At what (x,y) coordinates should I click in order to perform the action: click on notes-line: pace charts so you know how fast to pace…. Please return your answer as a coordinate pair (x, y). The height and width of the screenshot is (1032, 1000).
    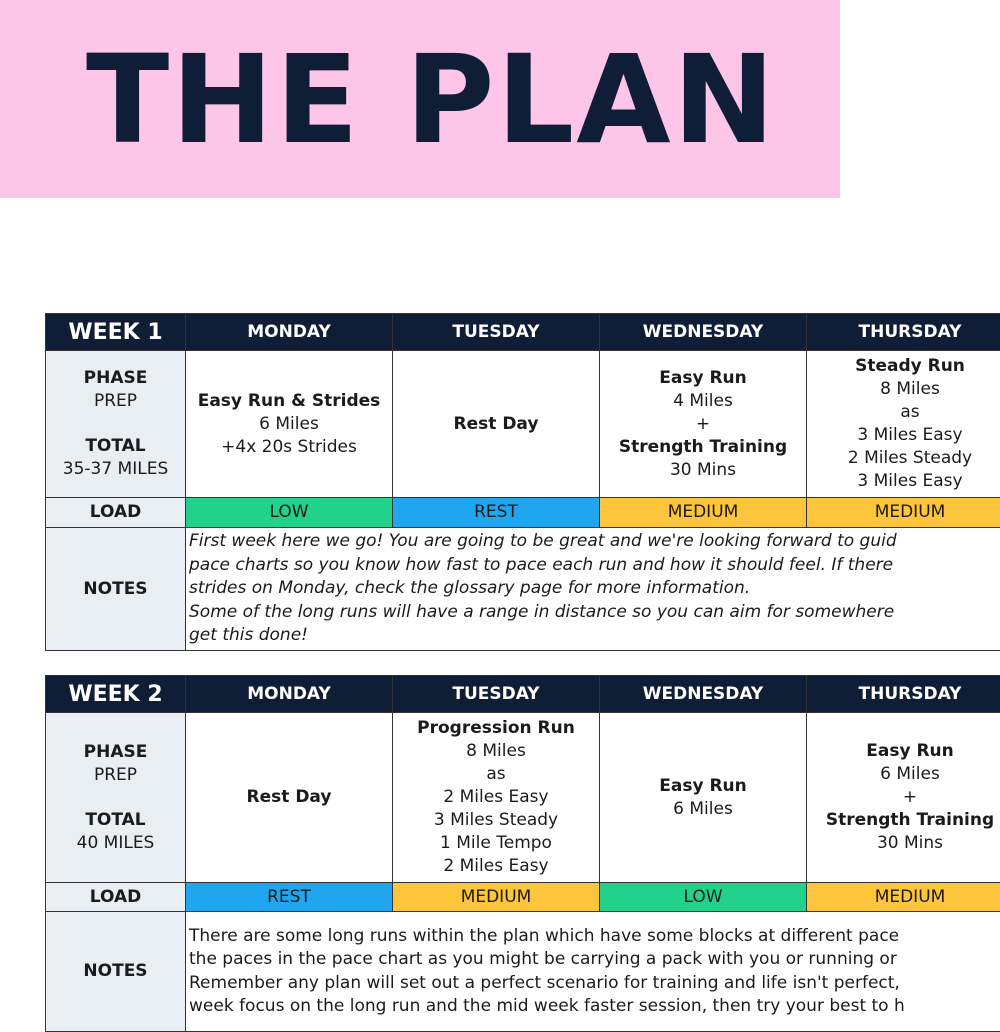
    Looking at the image, I should click on (541, 564).